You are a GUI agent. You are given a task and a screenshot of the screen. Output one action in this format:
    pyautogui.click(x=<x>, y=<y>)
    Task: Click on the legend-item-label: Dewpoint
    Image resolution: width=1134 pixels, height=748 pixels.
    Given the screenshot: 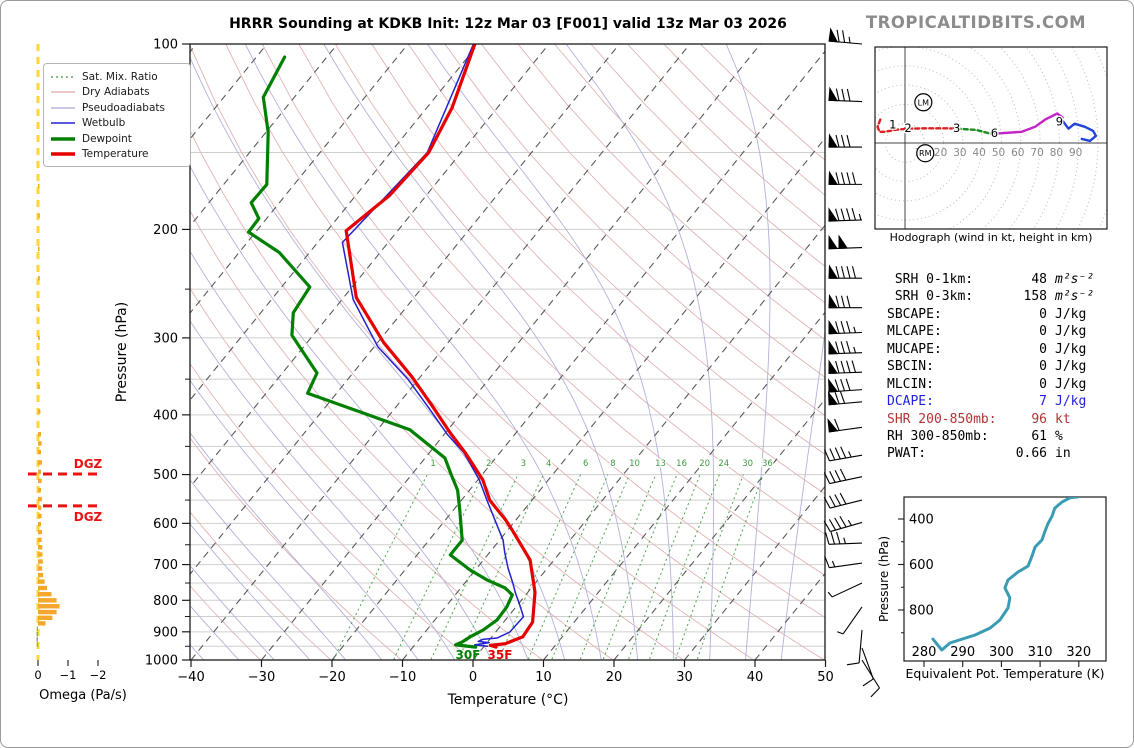 What is the action you would take?
    pyautogui.click(x=107, y=138)
    